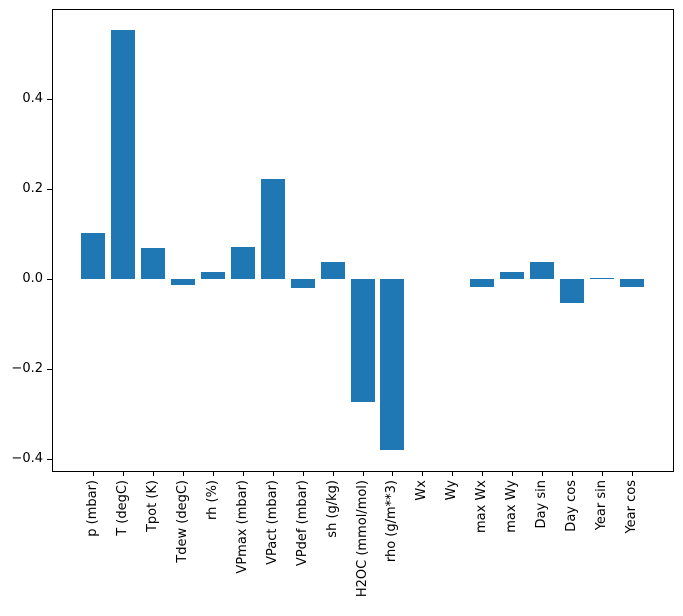  What do you see at coordinates (542, 270) in the screenshot?
I see `bar-day-sin` at bounding box center [542, 270].